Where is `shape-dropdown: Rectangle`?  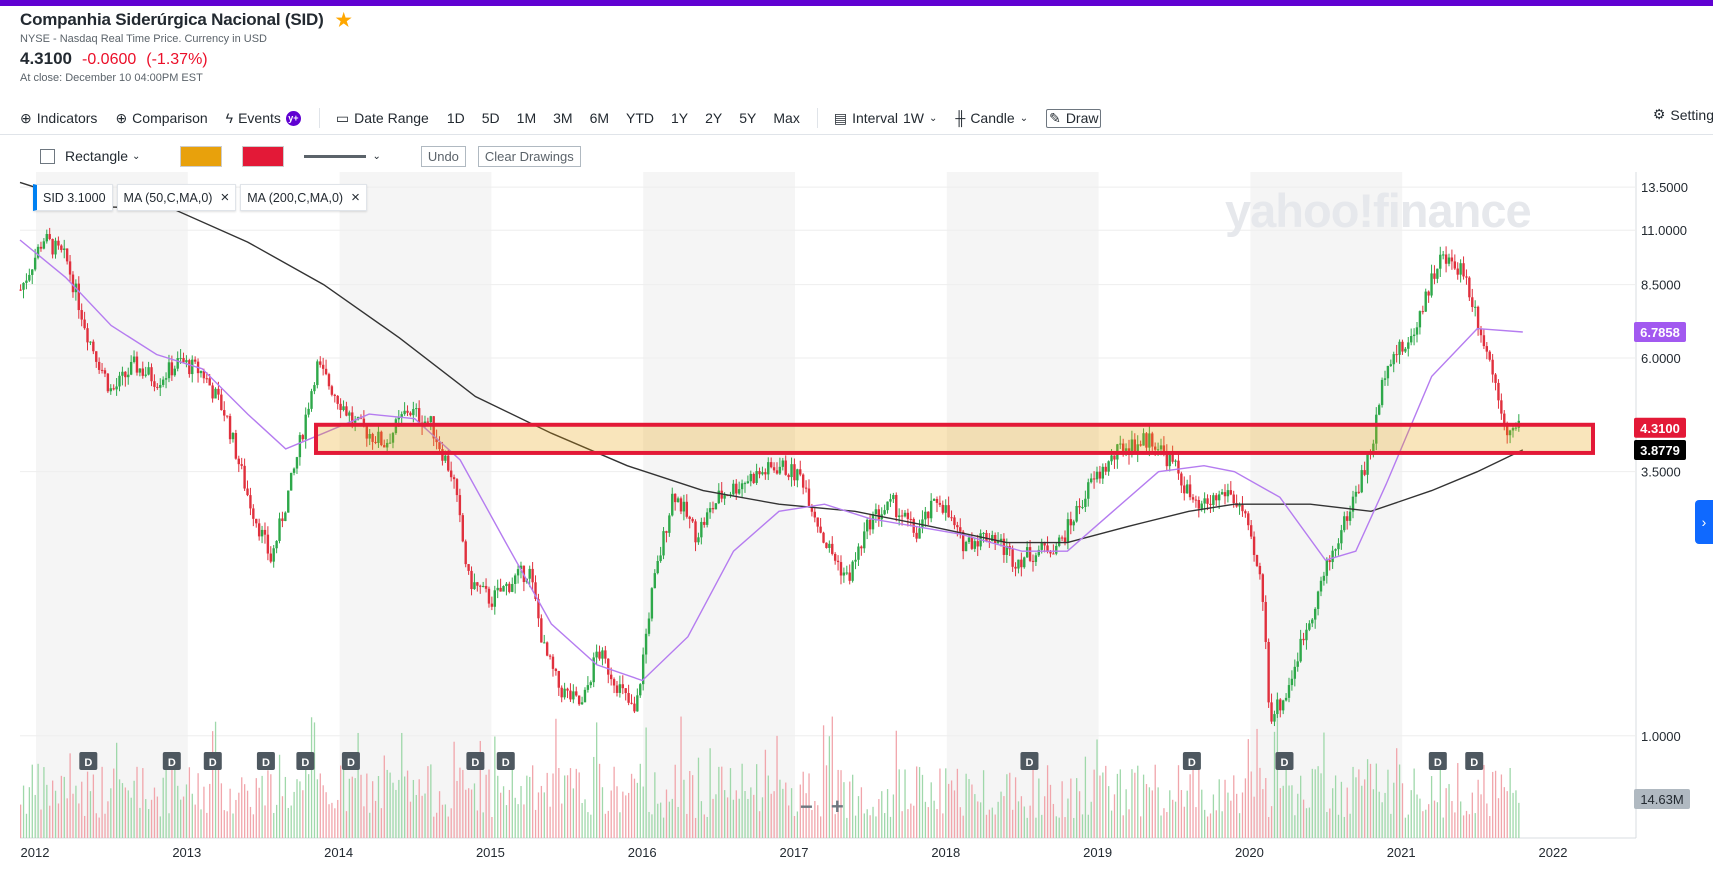
shape-dropdown: Rectangle is located at coordinates (97, 156).